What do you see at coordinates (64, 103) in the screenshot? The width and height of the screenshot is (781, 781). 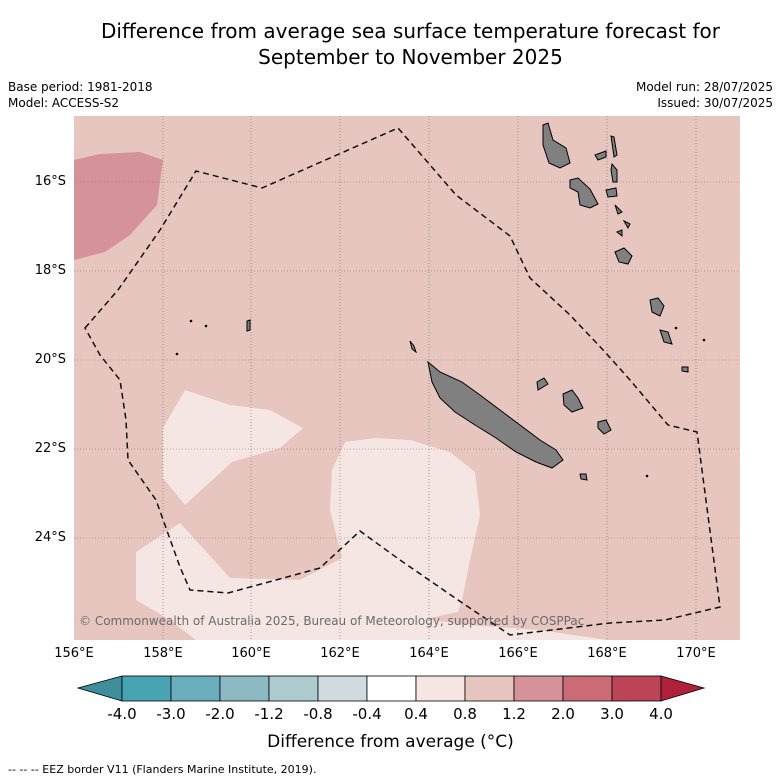 I see `model-name: Model: ACCESS-S2` at bounding box center [64, 103].